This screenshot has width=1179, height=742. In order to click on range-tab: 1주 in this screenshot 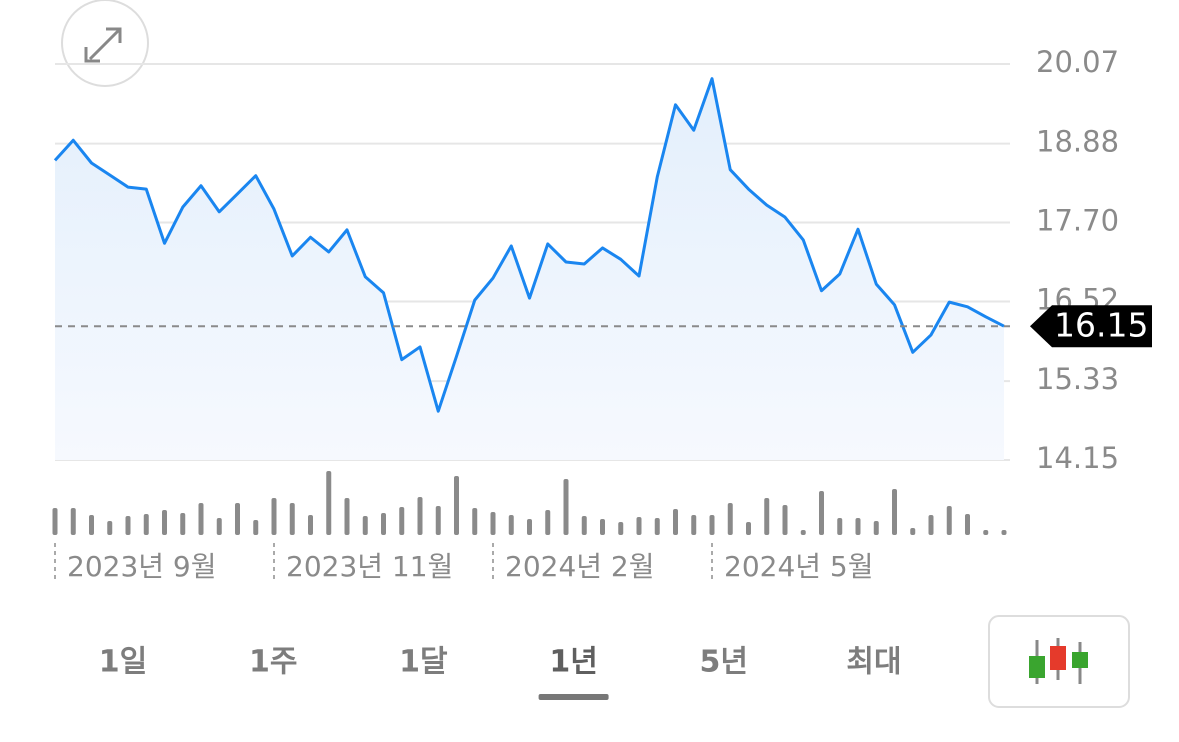, I will do `click(273, 662)`.